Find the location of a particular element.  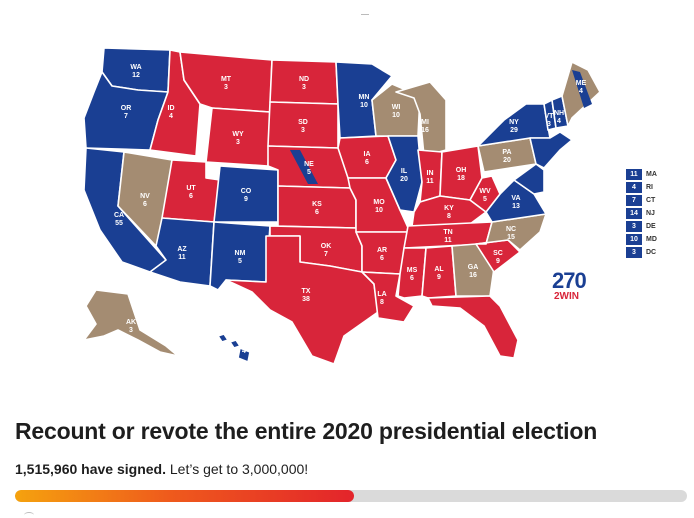

legend-row-CT: 7 CT is located at coordinates (650, 200).